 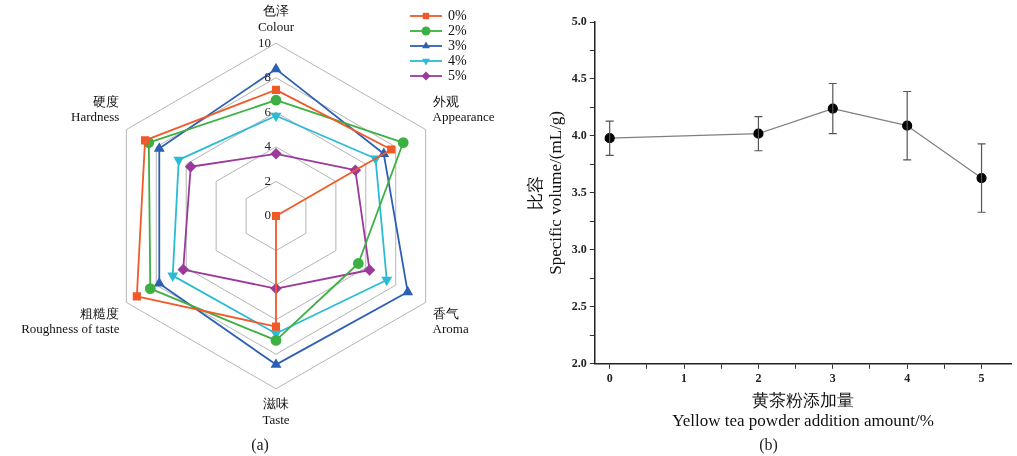 I want to click on spoke-label: 色泽 Colour, so click(x=276, y=18).